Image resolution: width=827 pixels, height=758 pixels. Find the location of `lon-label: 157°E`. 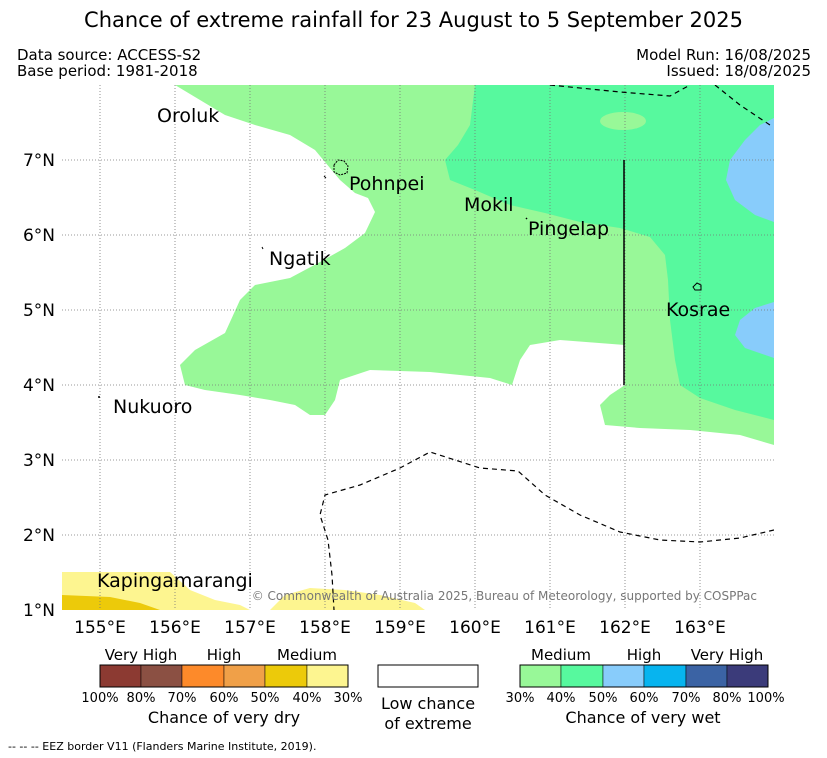

lon-label: 157°E is located at coordinates (250, 628).